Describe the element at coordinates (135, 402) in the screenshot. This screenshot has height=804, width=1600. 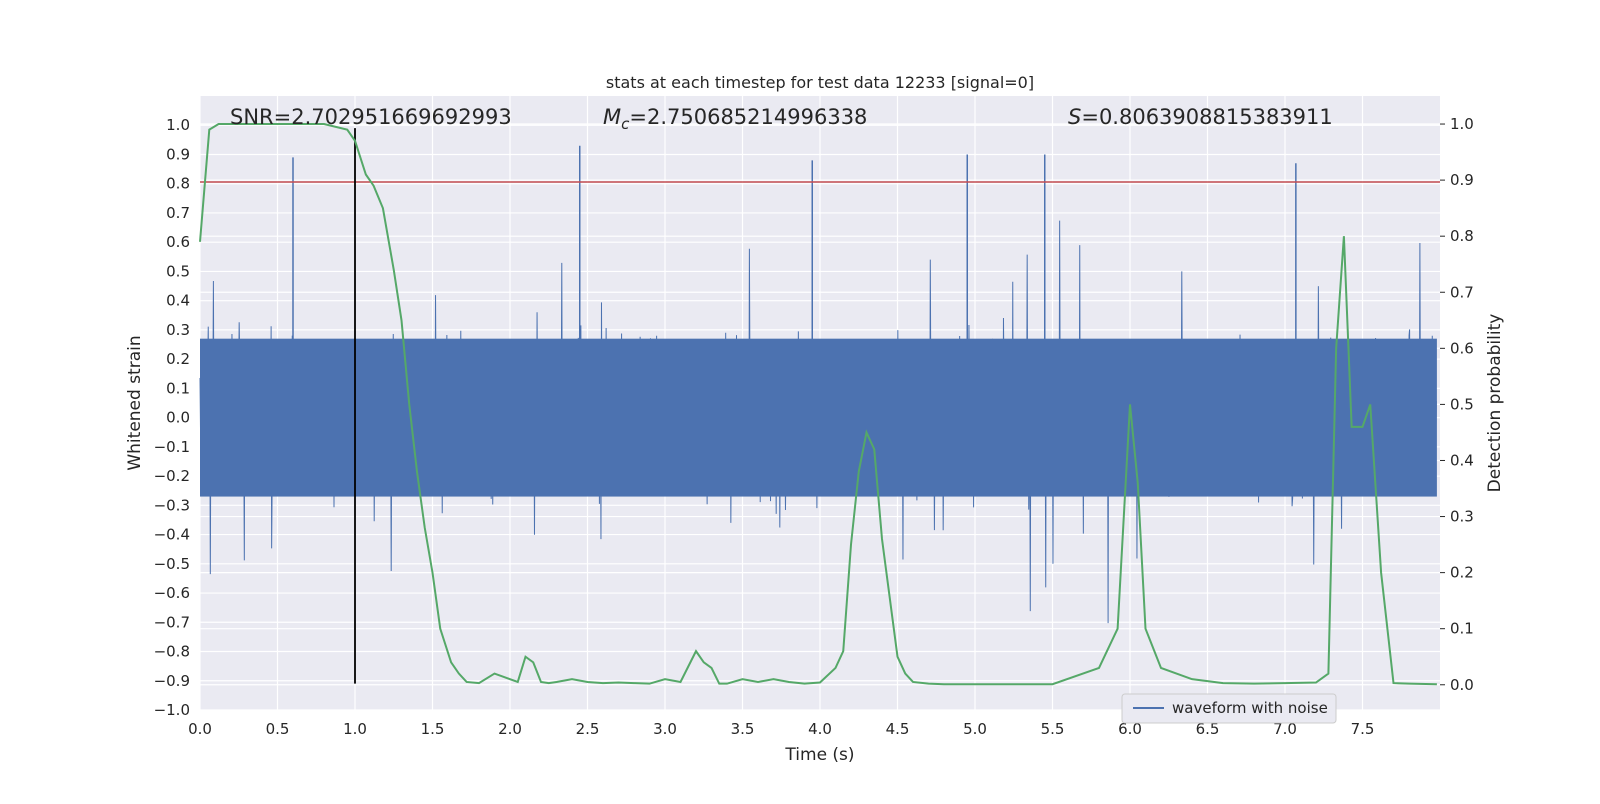
I see `y-axis-label-left: Whitened strain` at that location.